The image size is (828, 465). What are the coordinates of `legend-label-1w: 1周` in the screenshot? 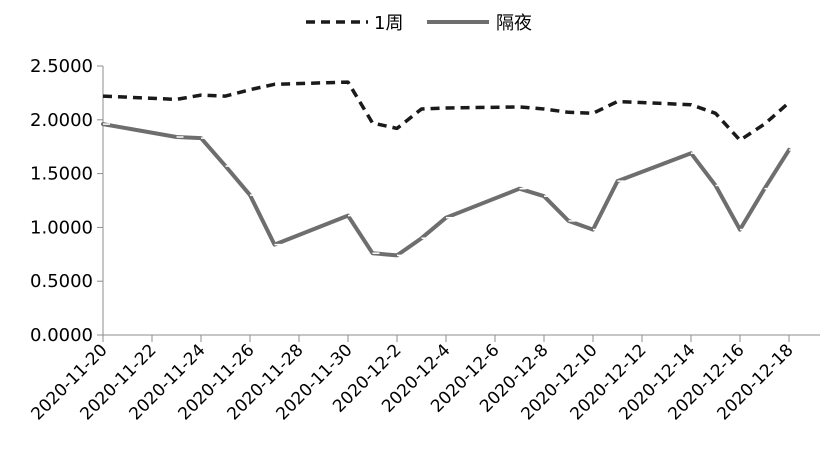 It's located at (388, 23).